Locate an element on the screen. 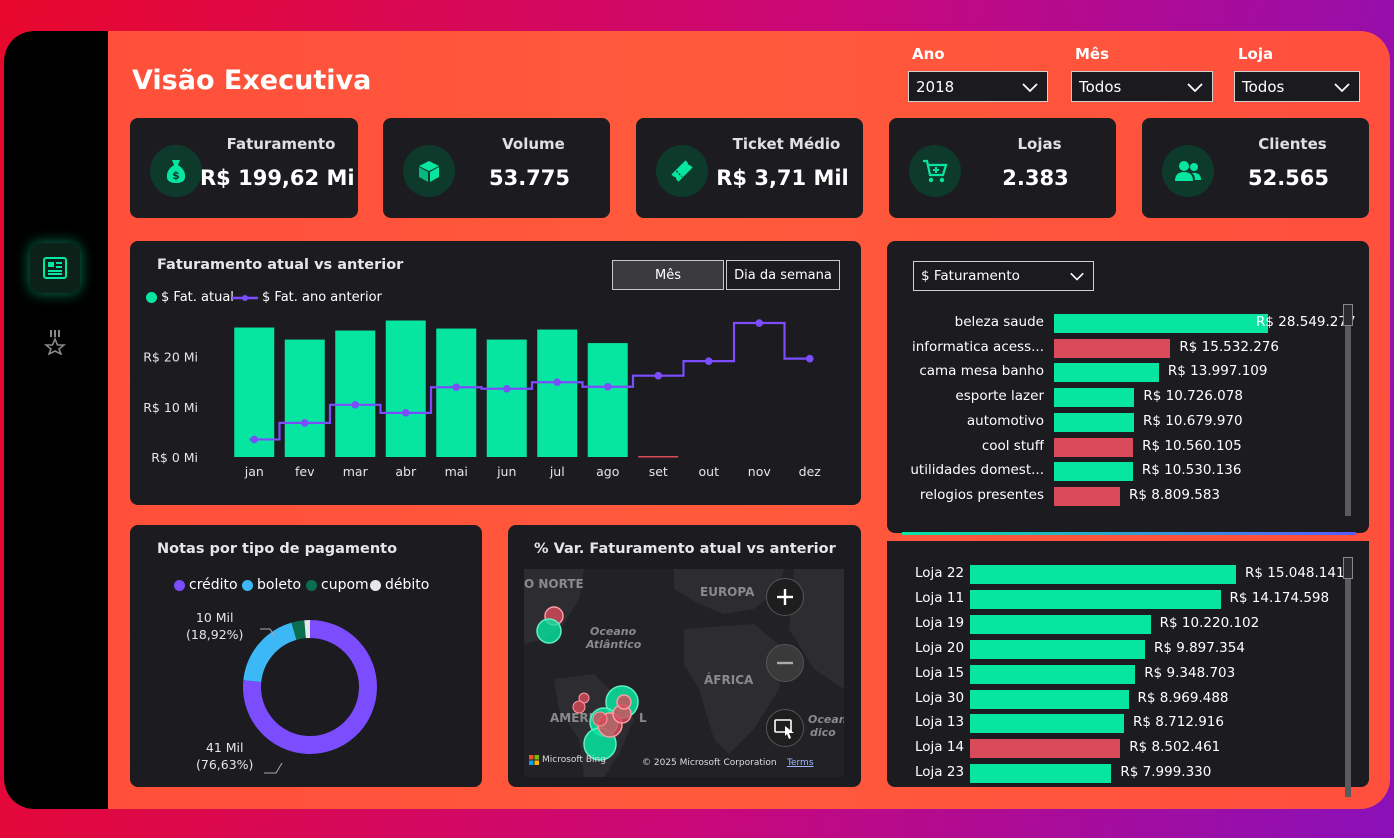 This screenshot has height=838, width=1394. toggle-month: Mês is located at coordinates (668, 275).